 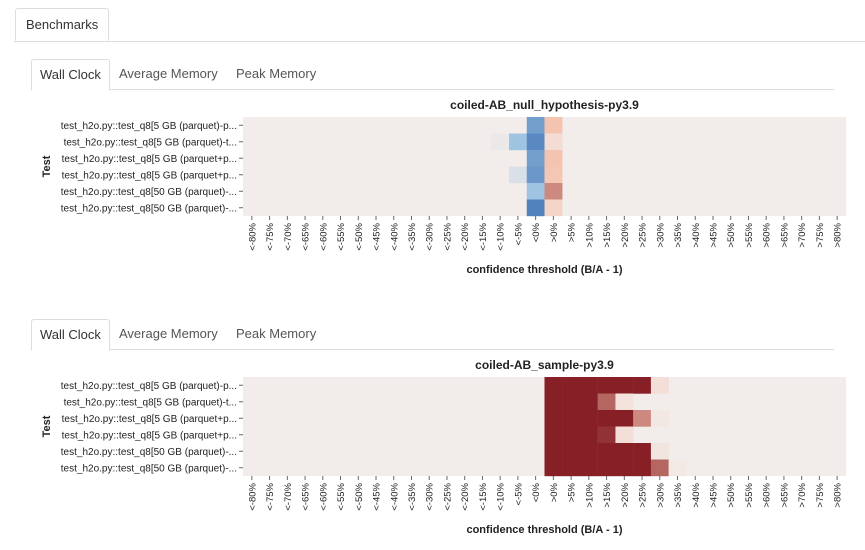 What do you see at coordinates (625, 494) in the screenshot?
I see `x-tick-label: >20%` at bounding box center [625, 494].